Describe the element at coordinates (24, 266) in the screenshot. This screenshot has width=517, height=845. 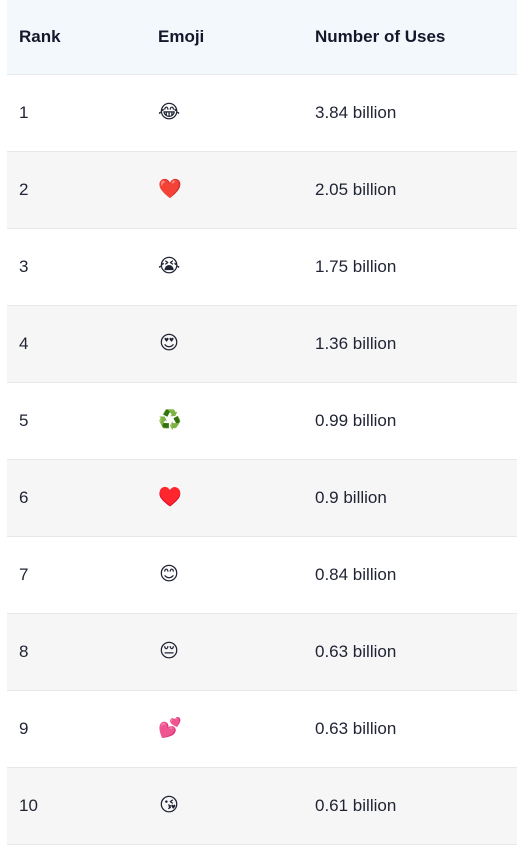
I see `rank-cell: 3` at that location.